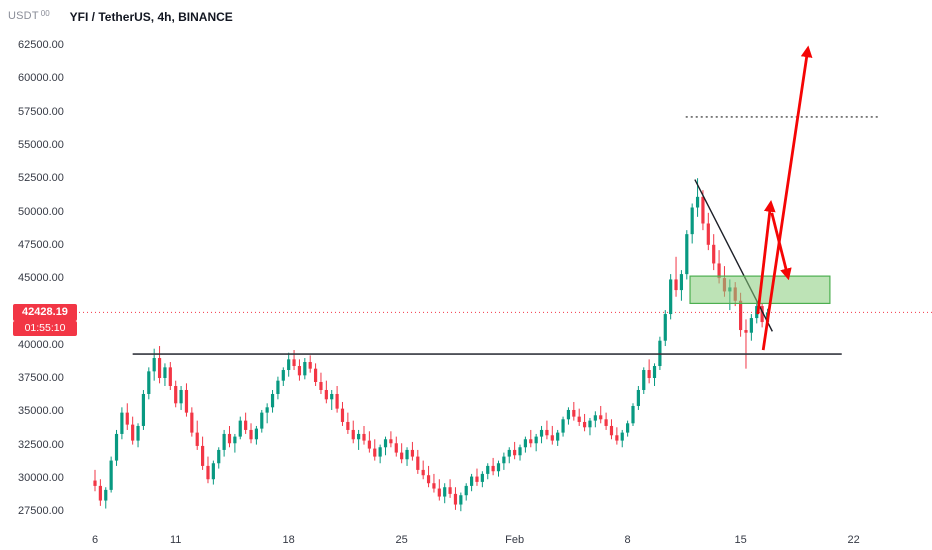 This screenshot has height=550, width=932. What do you see at coordinates (41, 244) in the screenshot?
I see `price-axis-label: 47500.00` at bounding box center [41, 244].